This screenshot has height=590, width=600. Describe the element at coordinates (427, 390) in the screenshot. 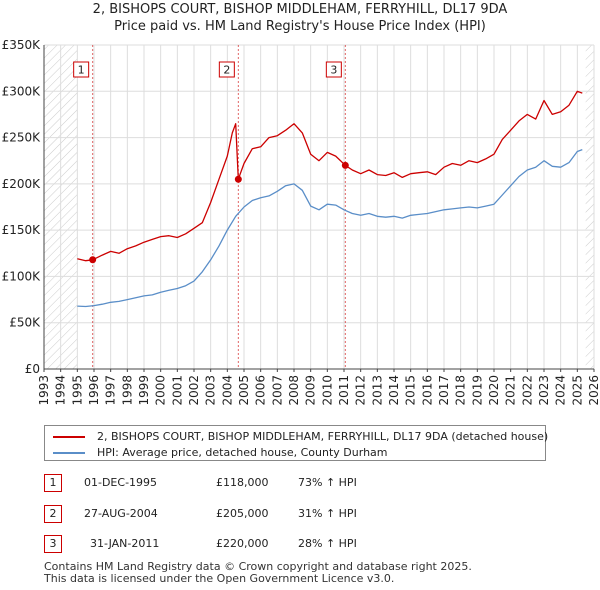

I see `x-tick-label: 2016` at that location.